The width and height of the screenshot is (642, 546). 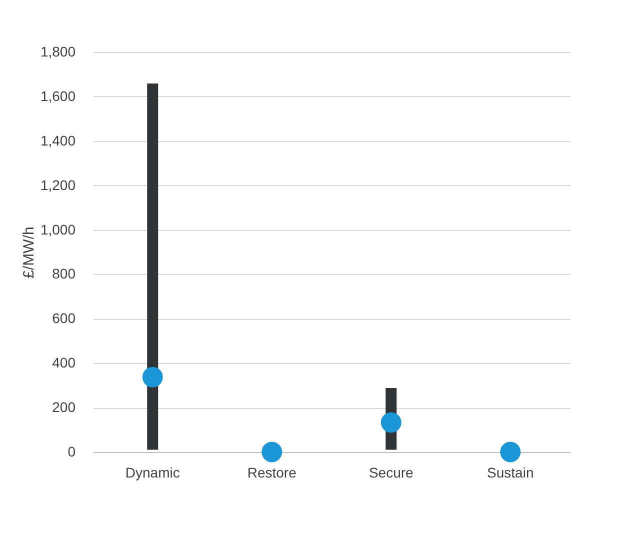 What do you see at coordinates (58, 184) in the screenshot?
I see `y-tick-label: 1,200` at bounding box center [58, 184].